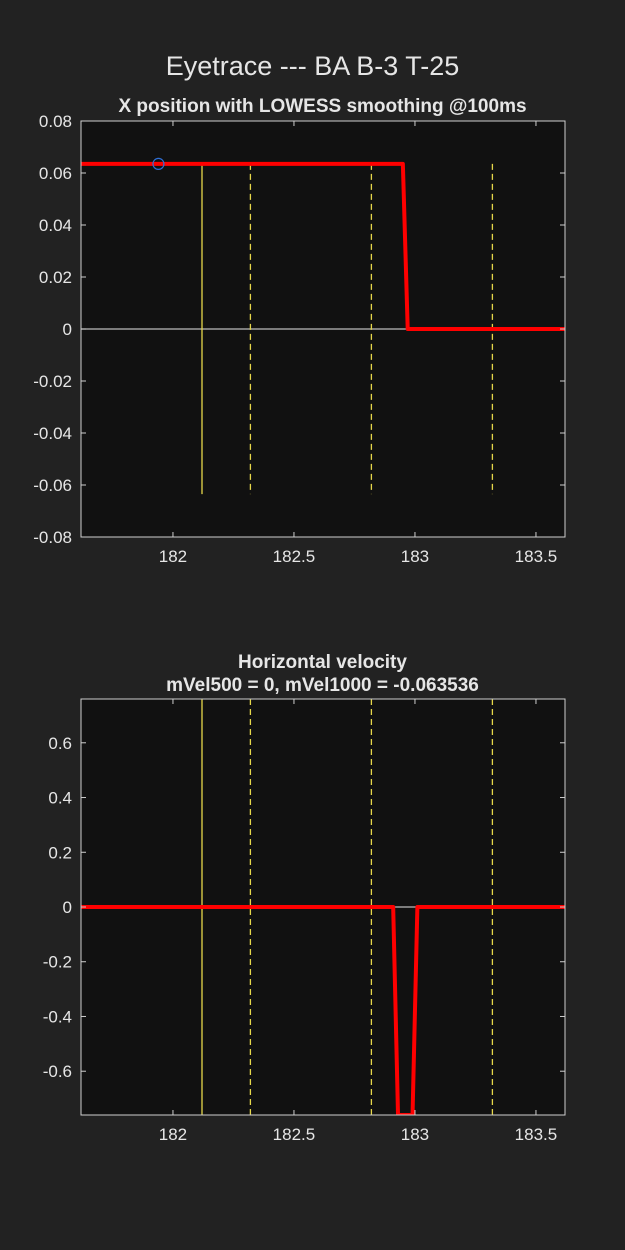 The image size is (625, 1250). What do you see at coordinates (322, 685) in the screenshot?
I see `velocity-plot-subtitle: mVel500 = 0, mVel1000 = -0.063536` at bounding box center [322, 685].